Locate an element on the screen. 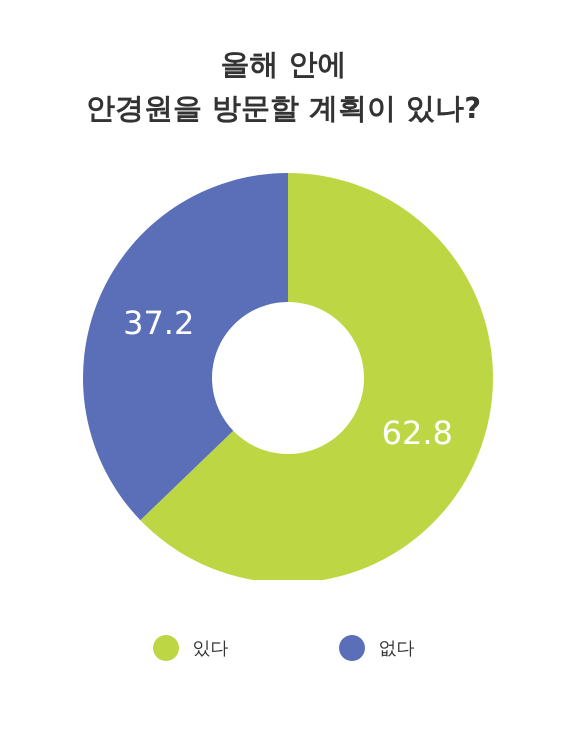 Image resolution: width=567 pixels, height=729 pixels. legend-label: 있다 is located at coordinates (210, 648).